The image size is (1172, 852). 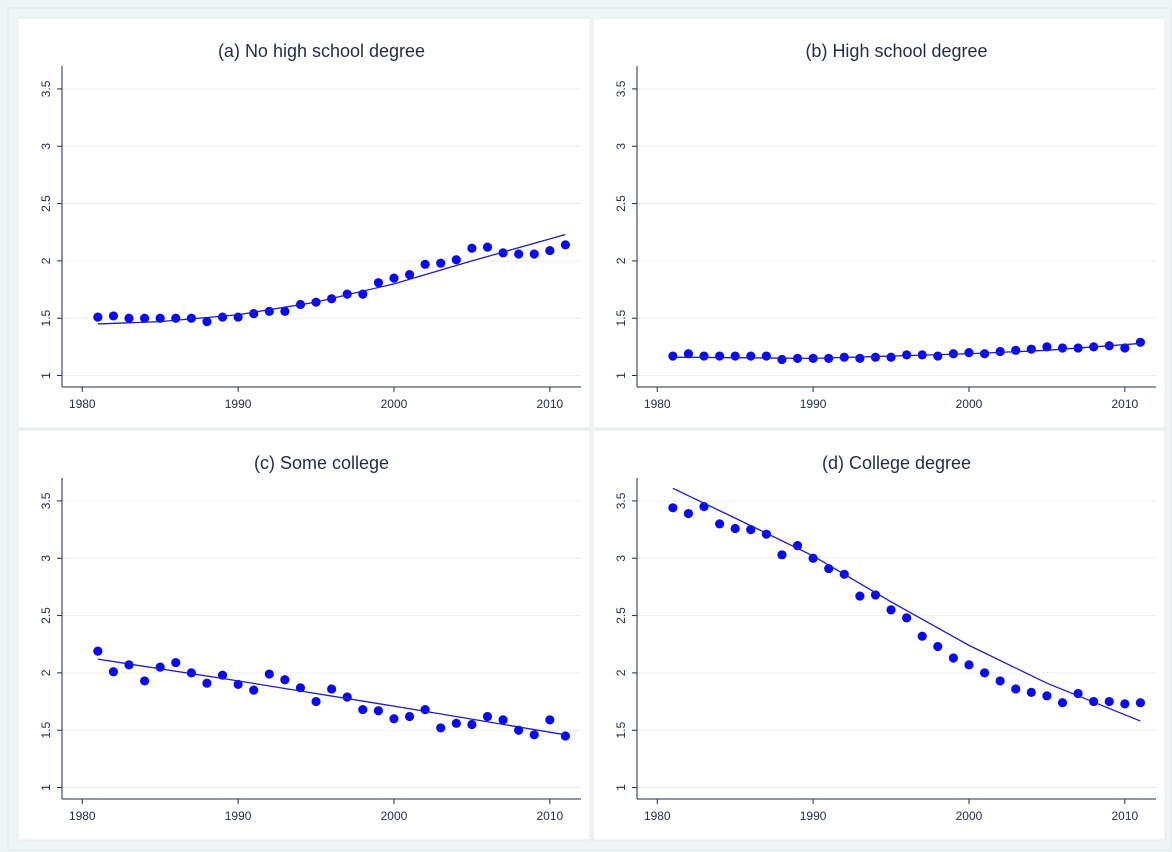 What do you see at coordinates (321, 463) in the screenshot?
I see `panel-title: (c) Some college` at bounding box center [321, 463].